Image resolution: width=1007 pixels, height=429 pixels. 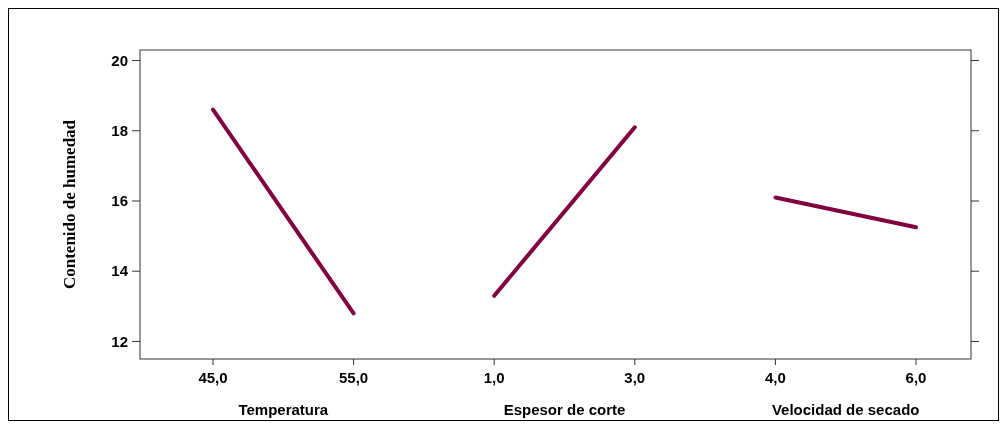 What do you see at coordinates (213, 377) in the screenshot?
I see `x-tick-label: 45,0` at bounding box center [213, 377].